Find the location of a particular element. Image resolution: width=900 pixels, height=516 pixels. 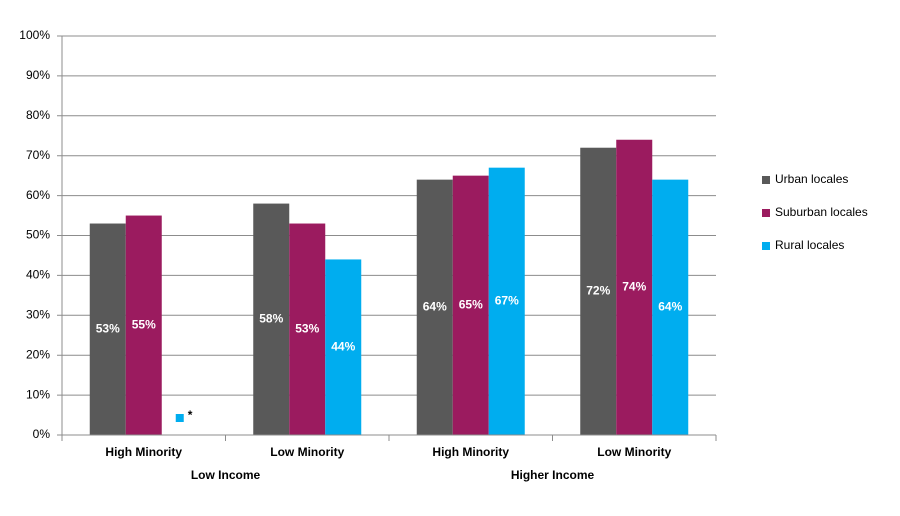

y-tick-label: 50% is located at coordinates (38, 235).